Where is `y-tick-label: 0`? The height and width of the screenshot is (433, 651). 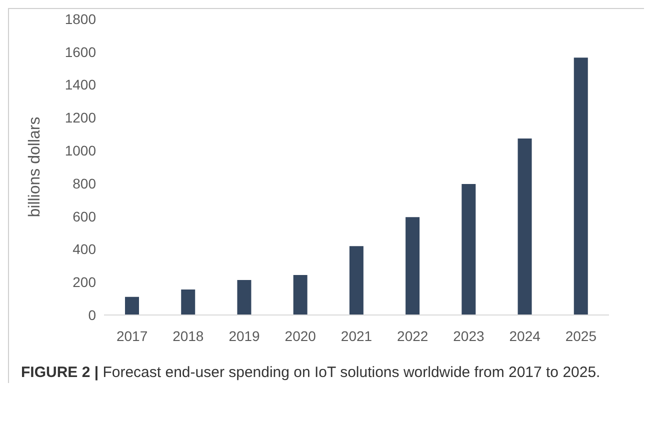 y-tick-label: 0 is located at coordinates (92, 314).